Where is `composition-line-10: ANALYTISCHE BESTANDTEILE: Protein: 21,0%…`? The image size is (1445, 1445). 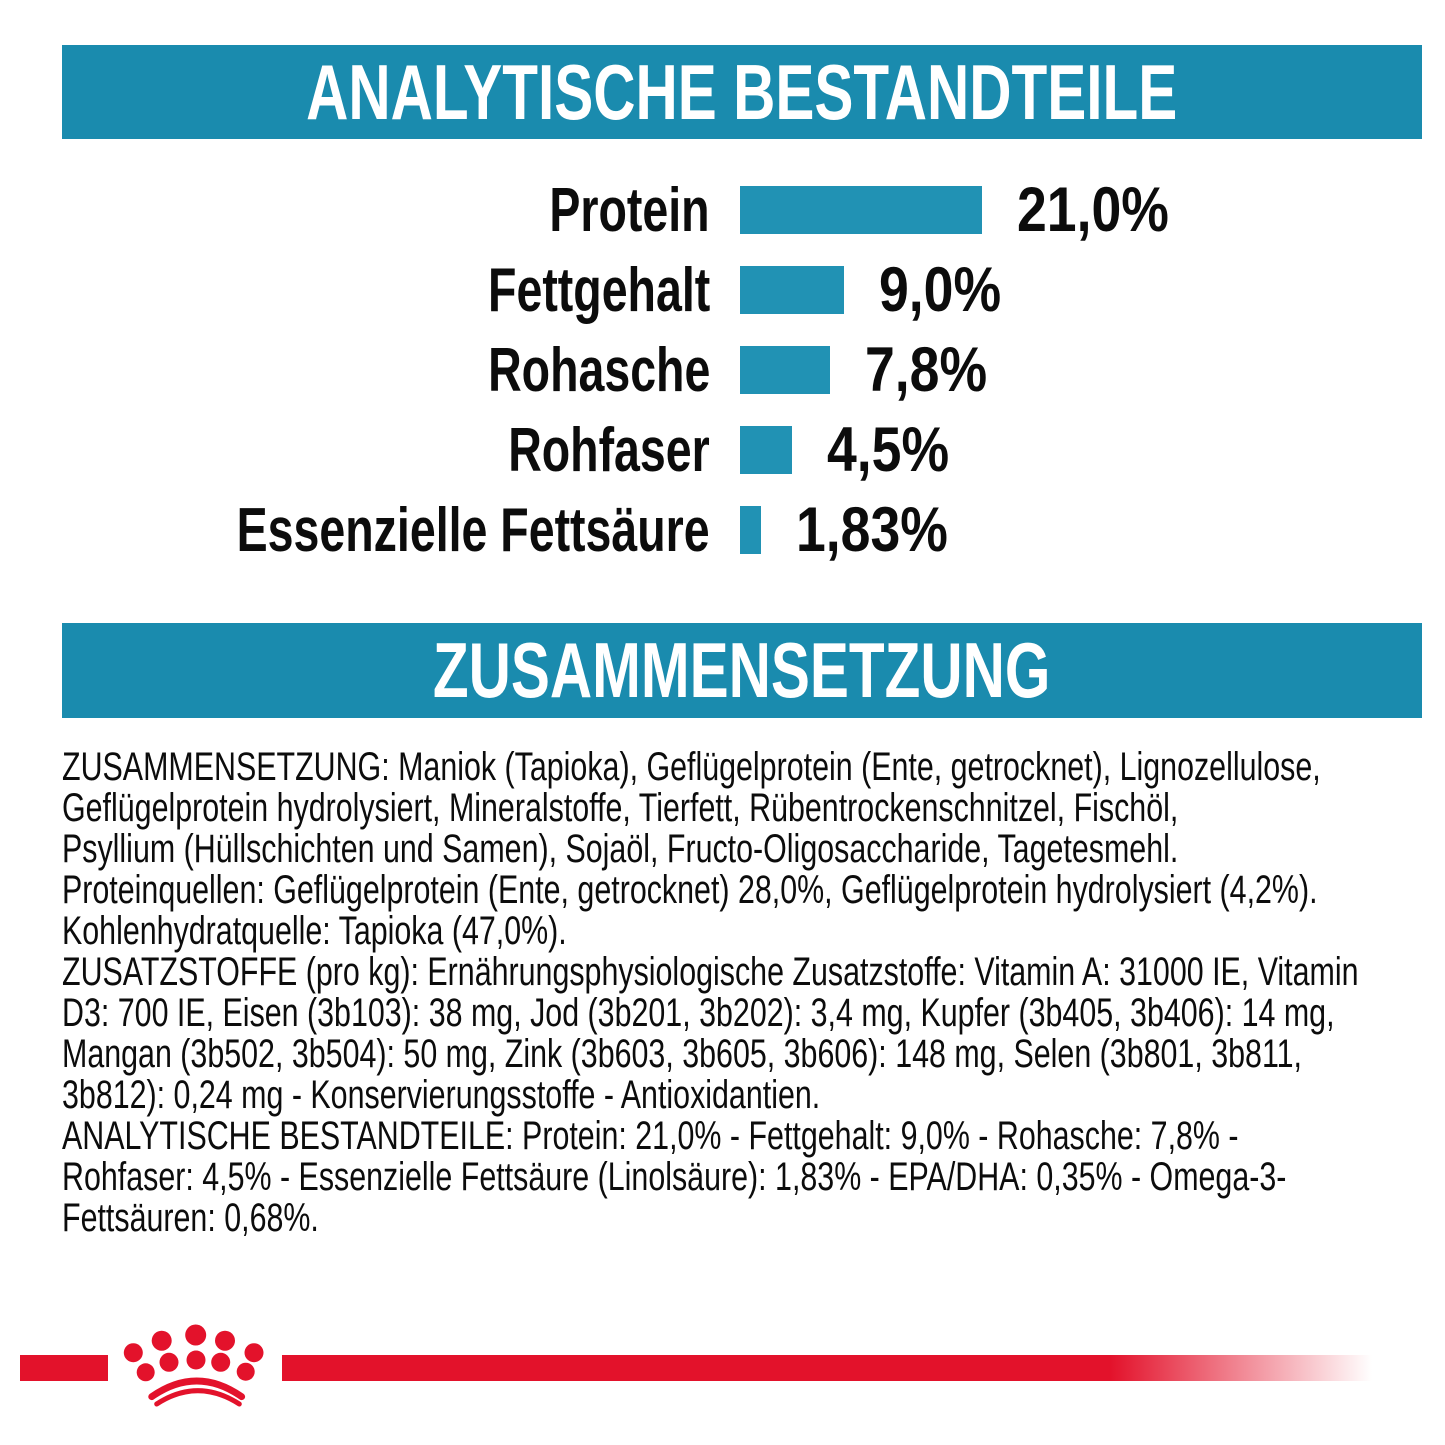 composition-line-10: ANALYTISCHE BESTANDTEILE: Protein: 21,0%… is located at coordinates (650, 1136).